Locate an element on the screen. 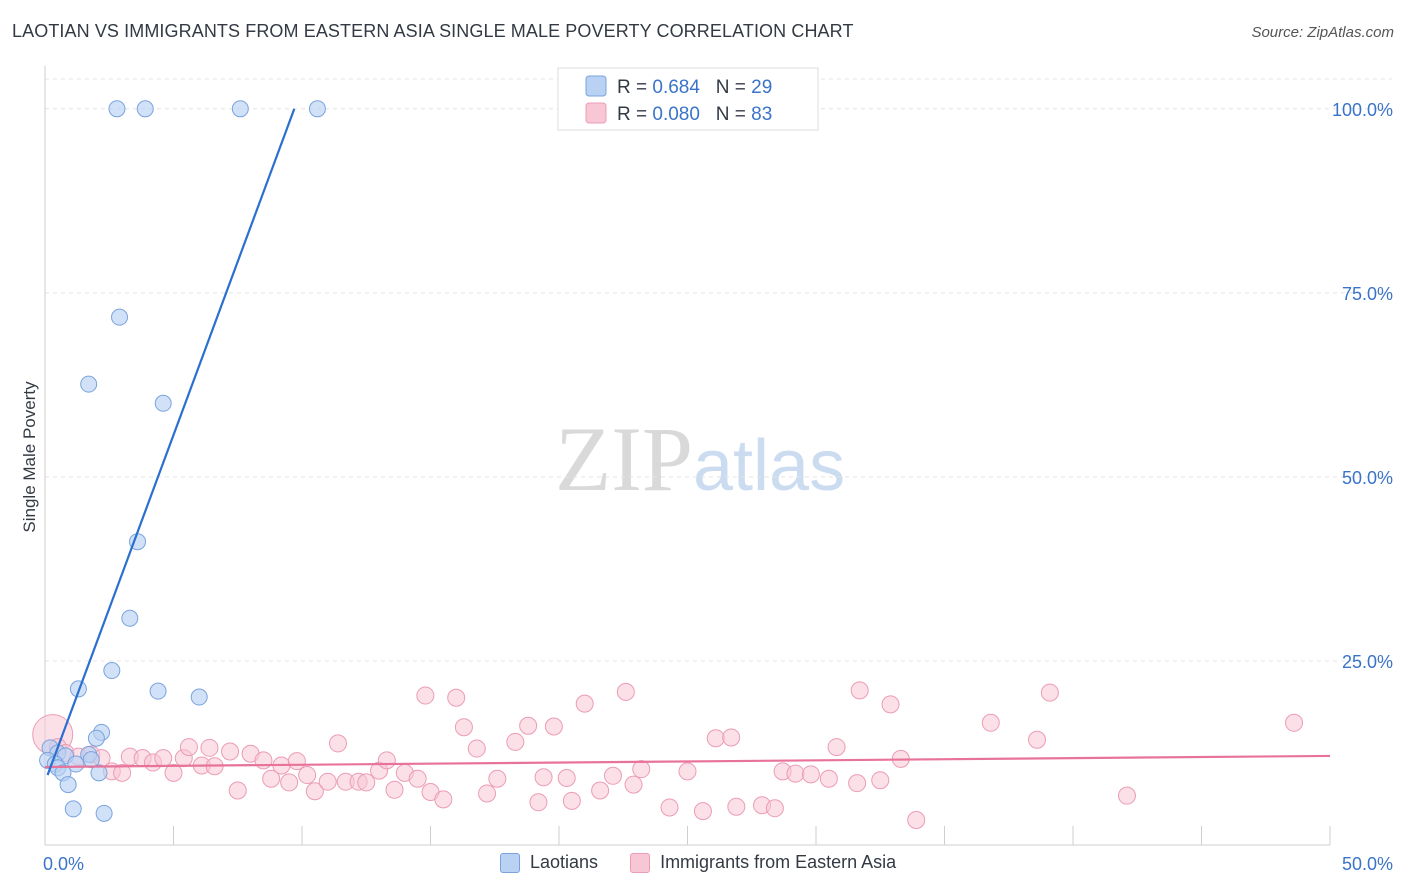 The height and width of the screenshot is (892, 1406). stats-legend-row: R = 0.684 N = 29 is located at coordinates (694, 87).